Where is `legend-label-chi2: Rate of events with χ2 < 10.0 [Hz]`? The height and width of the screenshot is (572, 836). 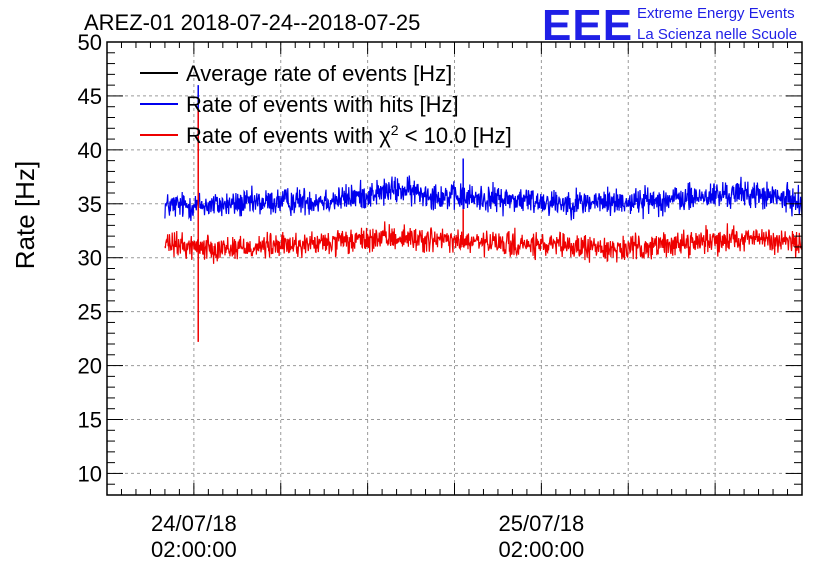 legend-label-chi2: Rate of events with χ2 < 10.0 [Hz] is located at coordinates (349, 135).